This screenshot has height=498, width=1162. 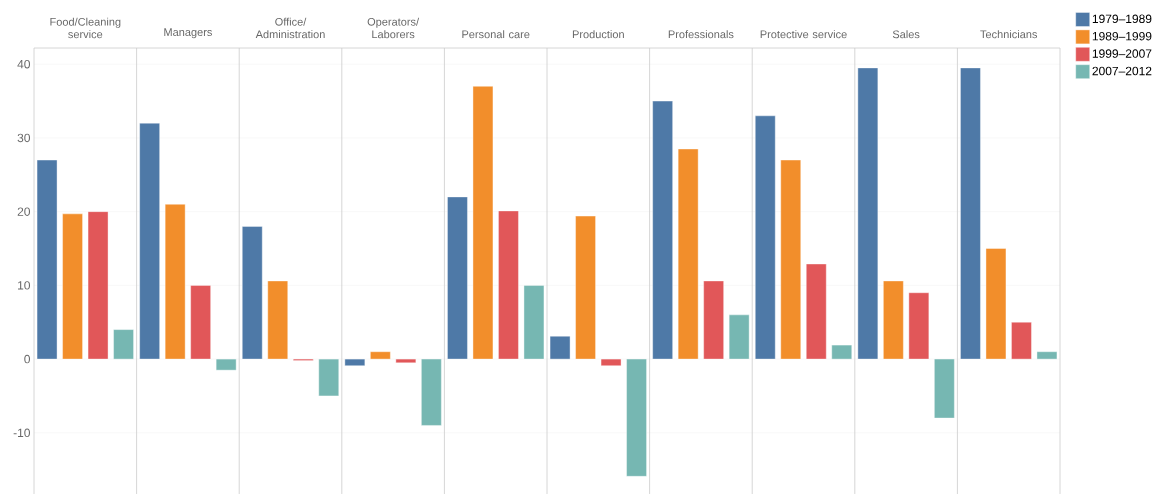 What do you see at coordinates (24, 211) in the screenshot?
I see `y-tick-label: 20` at bounding box center [24, 211].